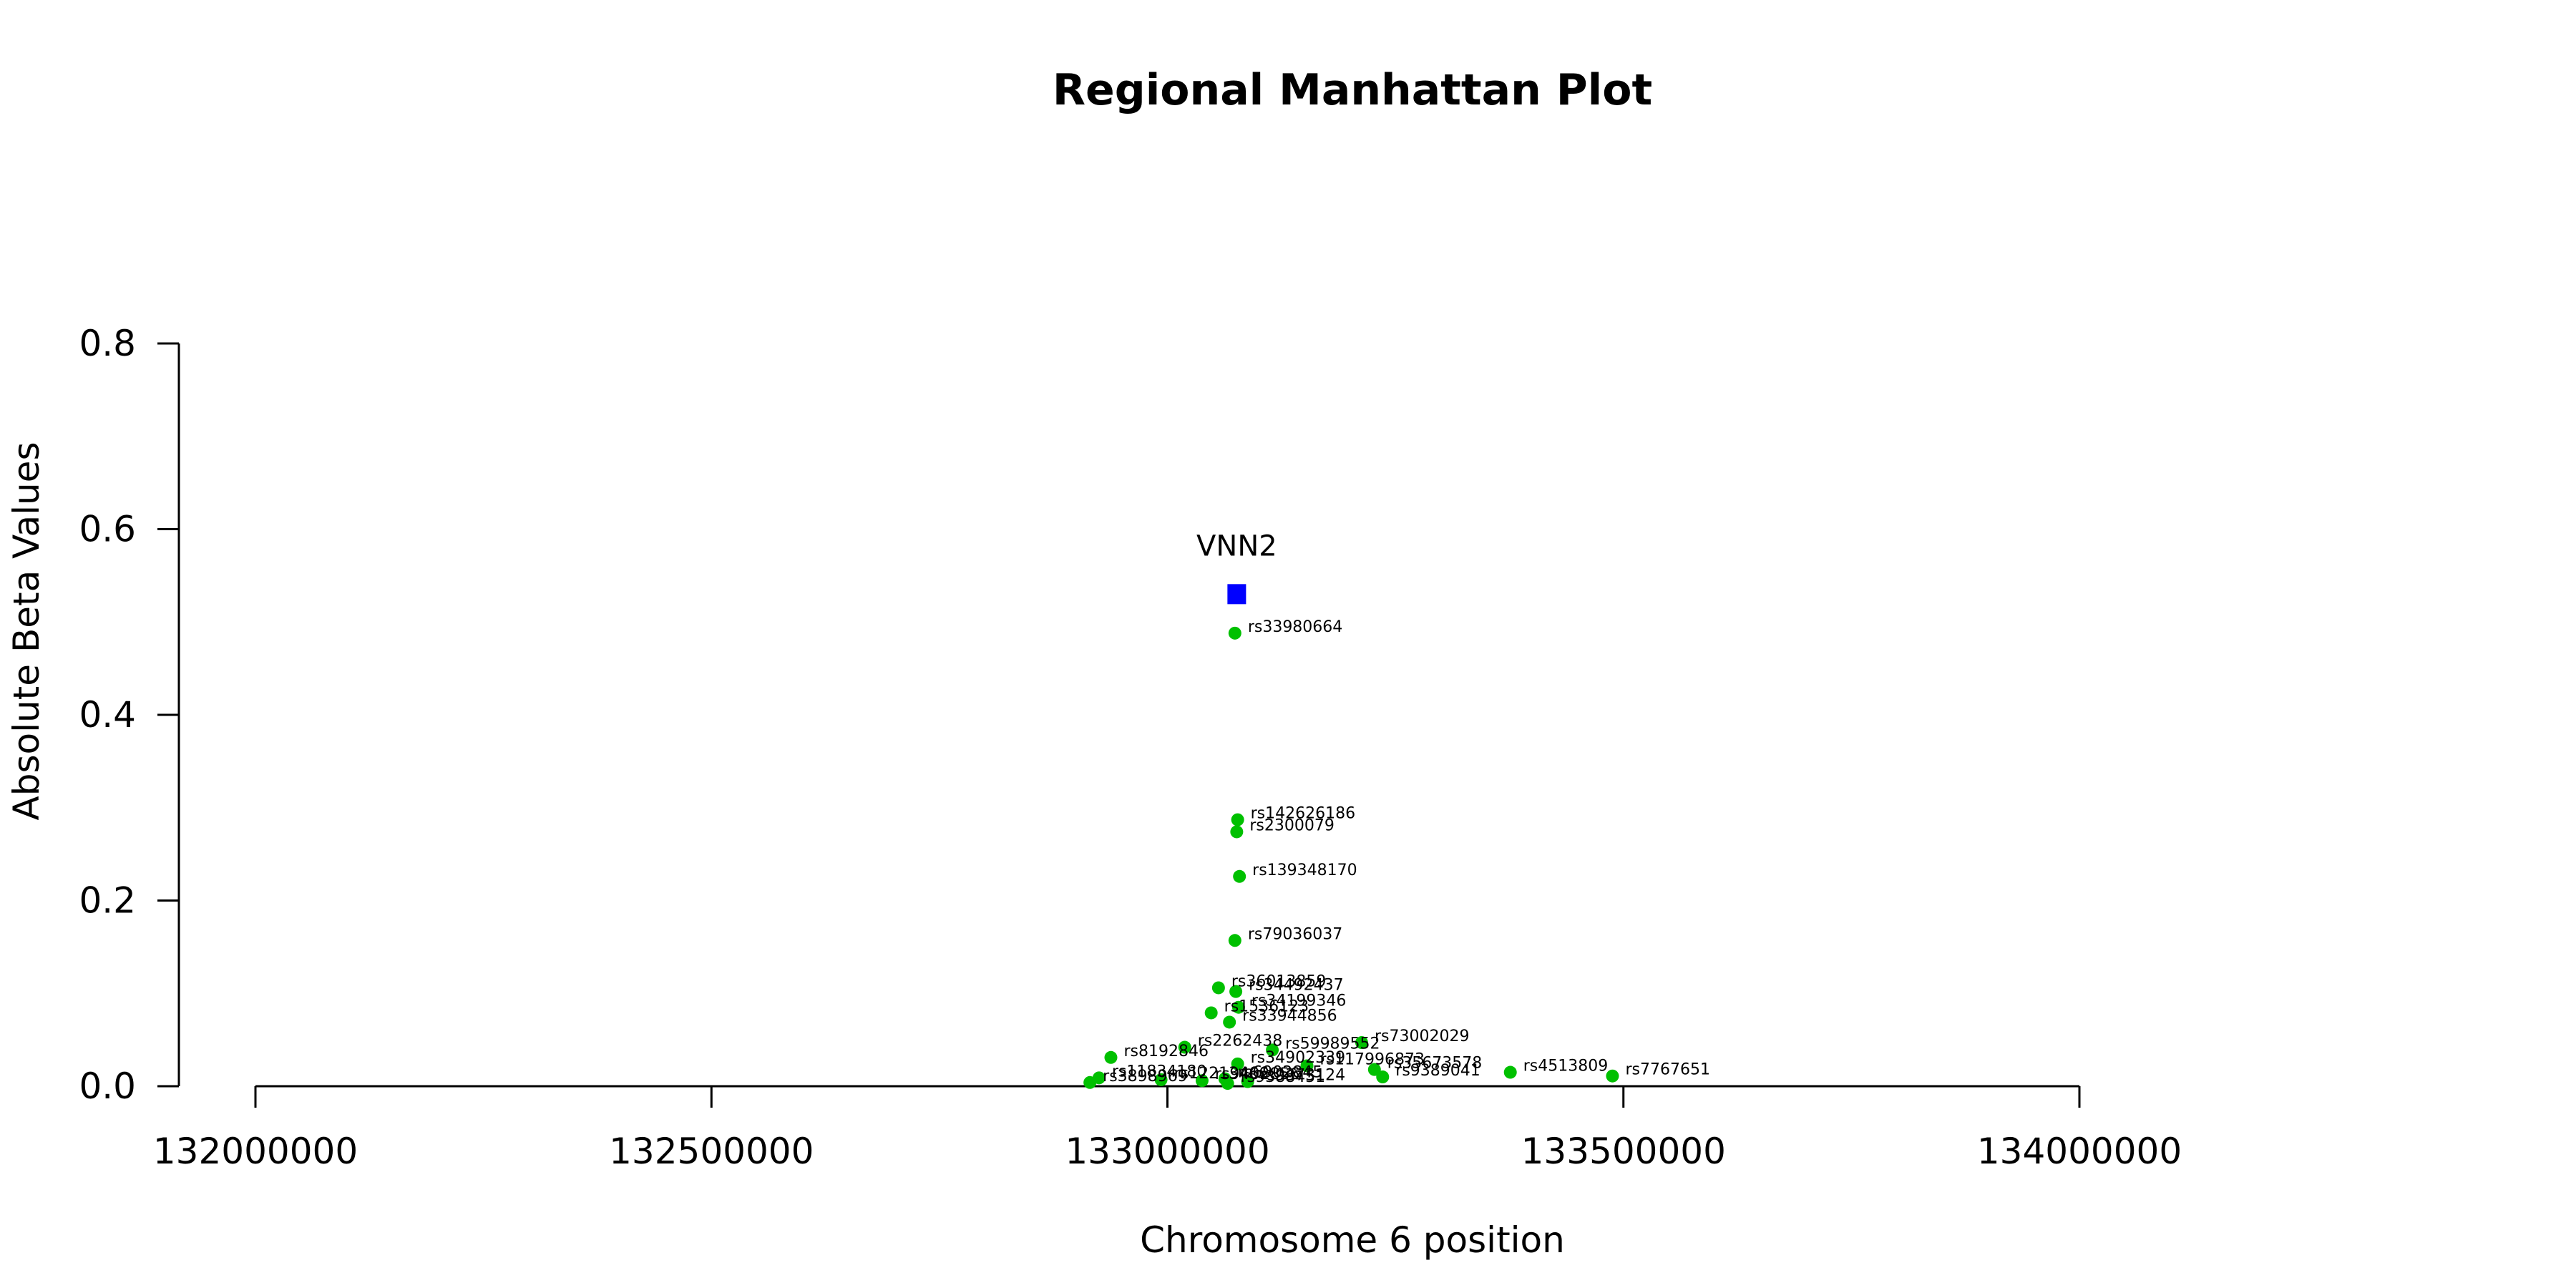 The image size is (2576, 1288). I want to click on snp-label: rs4513809, so click(1566, 1066).